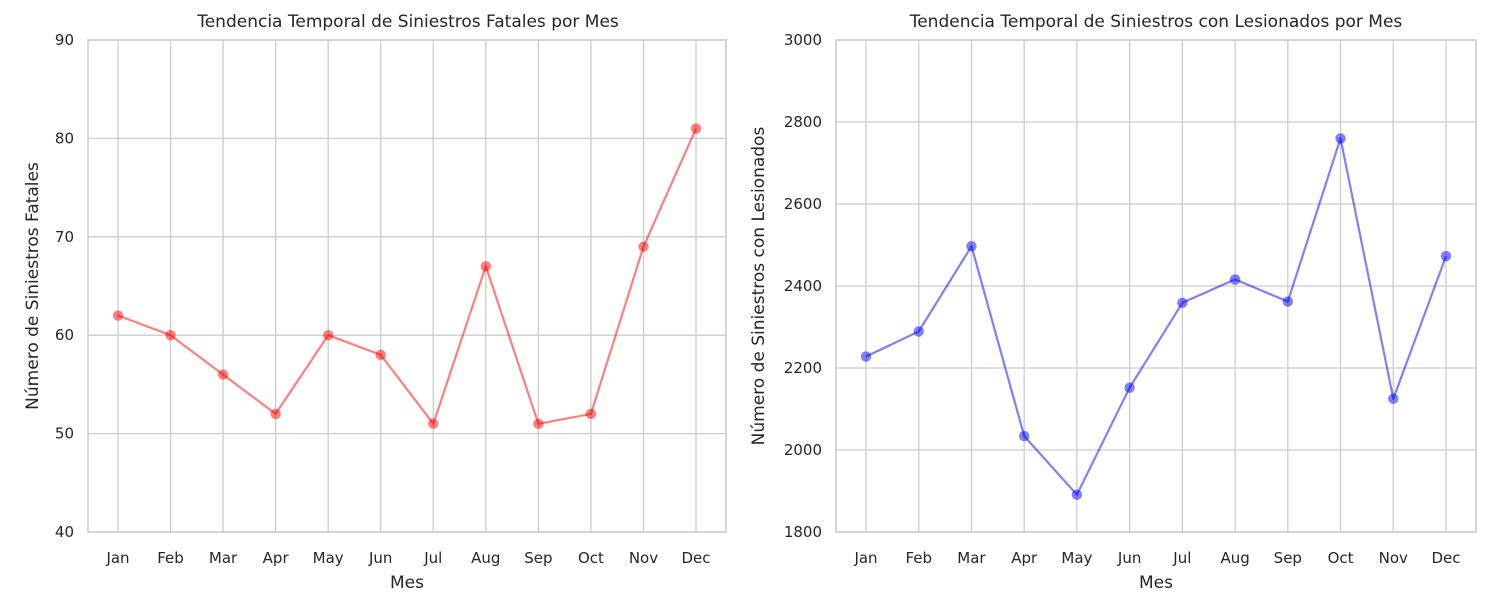 The image size is (1504, 597). Describe the element at coordinates (64, 40) in the screenshot. I see `y-tick-label: 90` at that location.